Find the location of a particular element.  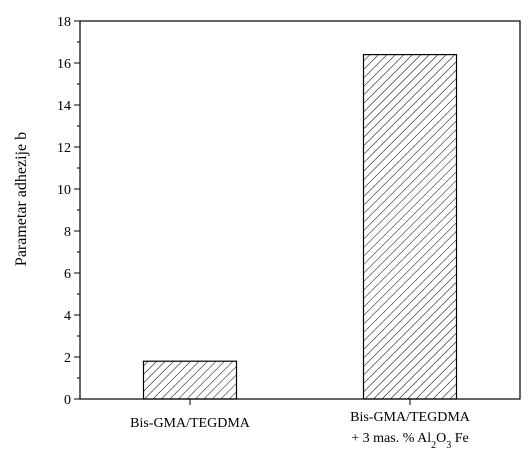

y-tick-label: 18 is located at coordinates (64, 22).